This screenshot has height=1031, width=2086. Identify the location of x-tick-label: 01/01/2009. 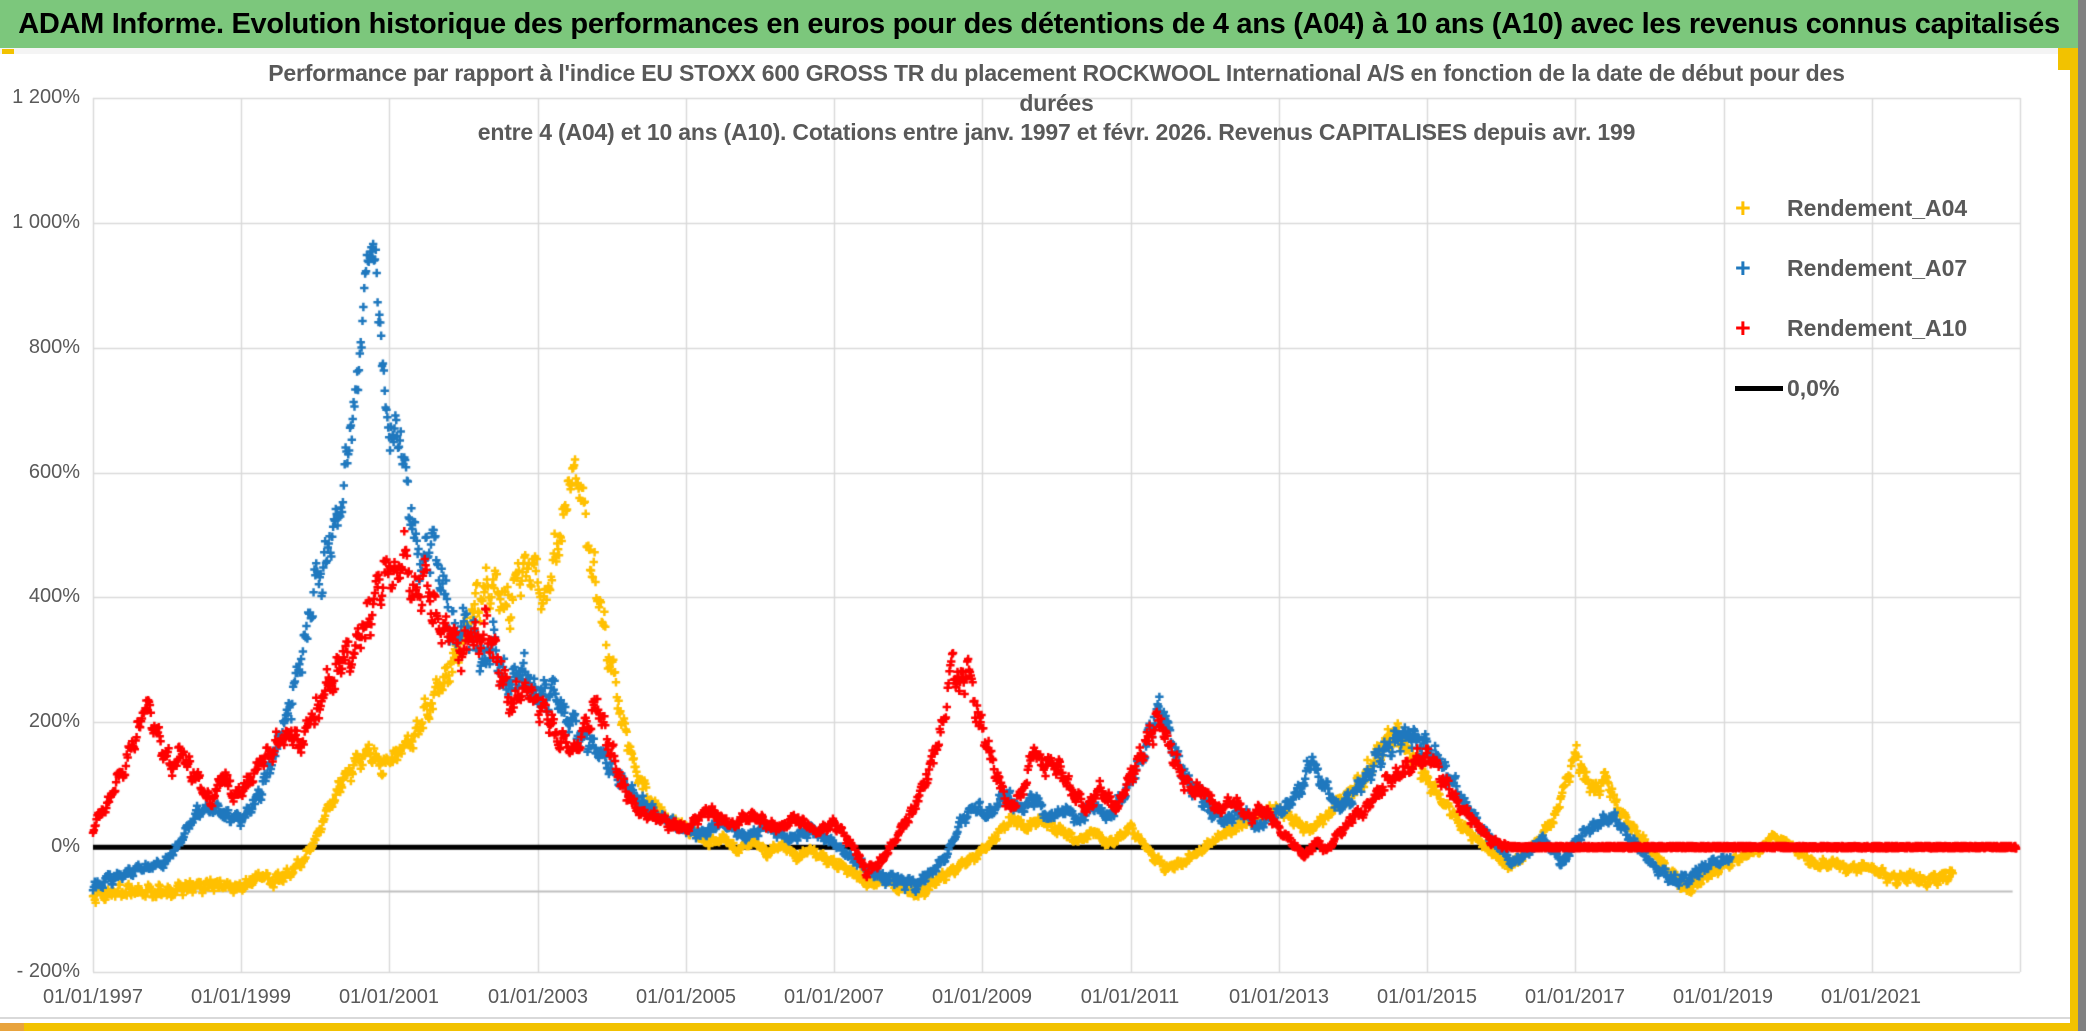
(982, 997).